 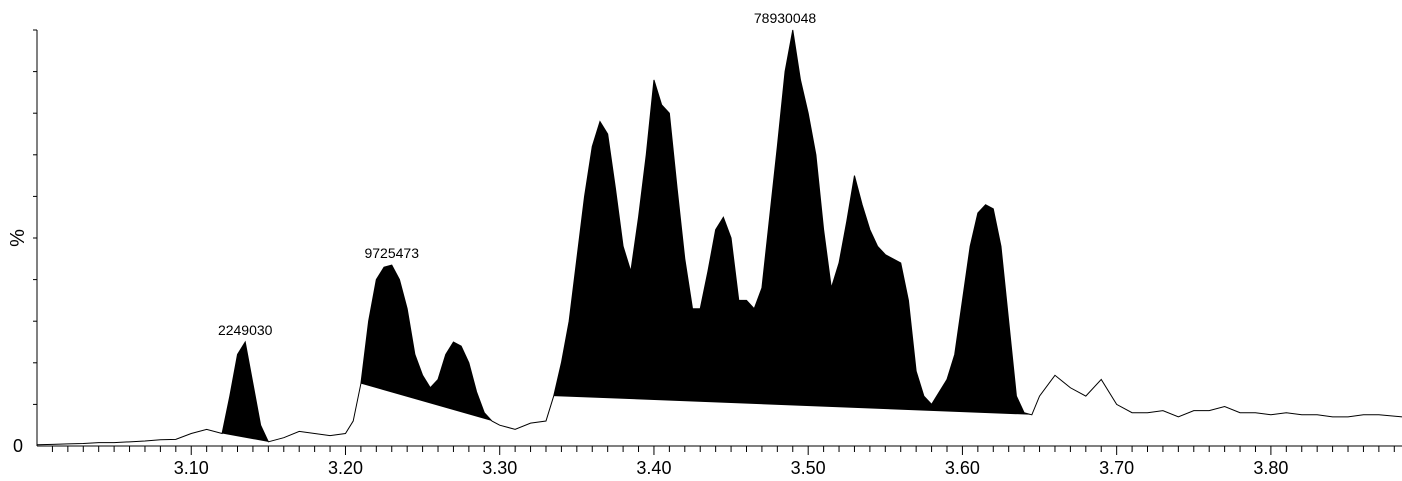 What do you see at coordinates (731, 468) in the screenshot?
I see `x-tick-labels: 3.10 3.20 3.30 3.40 3.50 3.60 3.70 3.80` at bounding box center [731, 468].